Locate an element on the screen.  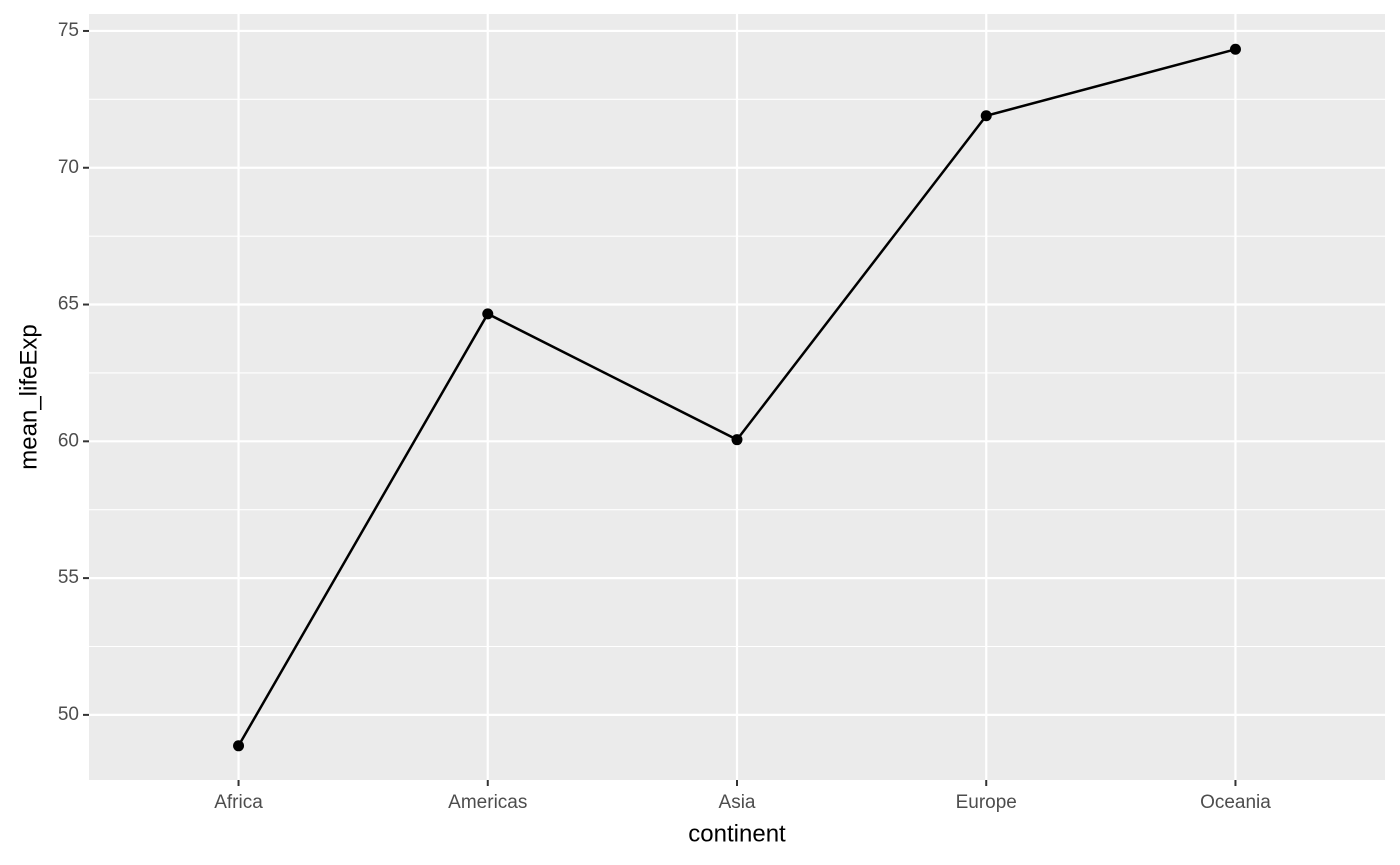
y-tick-label: 55 is located at coordinates (68, 577).